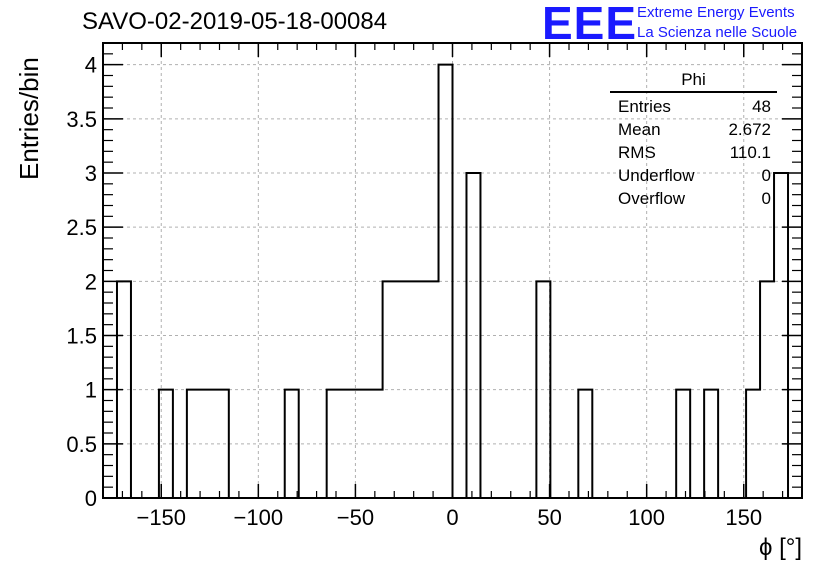  What do you see at coordinates (91, 390) in the screenshot?
I see `y-tick-label: 1` at bounding box center [91, 390].